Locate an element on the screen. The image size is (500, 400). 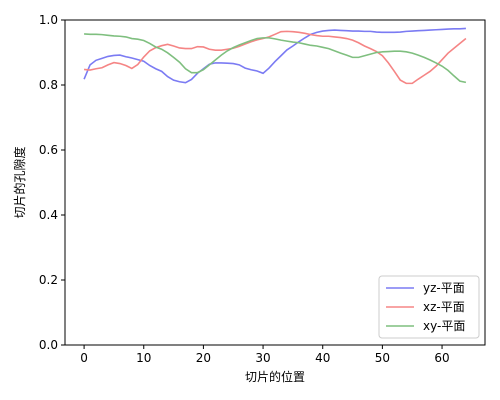
y-tick-label: 0.8 is located at coordinates (48, 85).